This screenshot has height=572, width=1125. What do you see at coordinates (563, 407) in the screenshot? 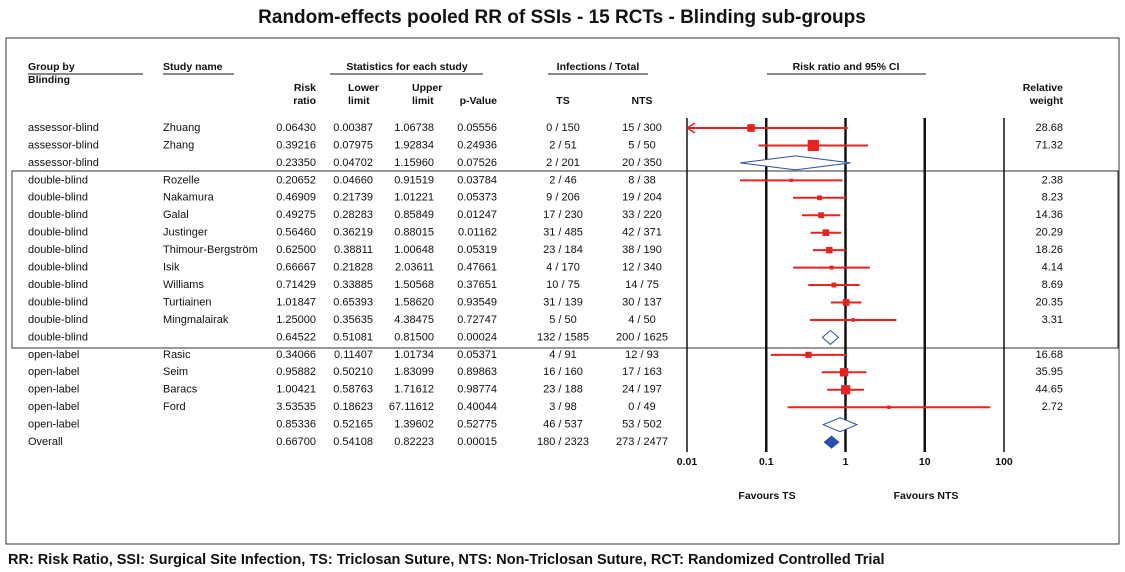
I see `cell-ts: 3 / 98` at bounding box center [563, 407].